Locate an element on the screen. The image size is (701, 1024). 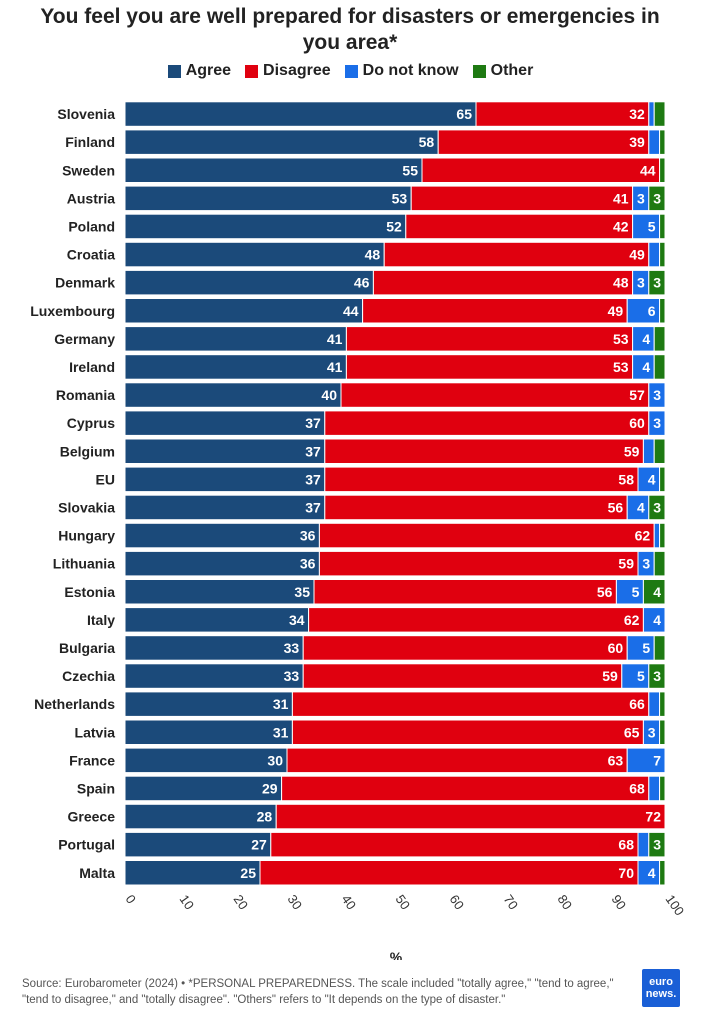
category-label: Latvia is located at coordinates (95, 732).